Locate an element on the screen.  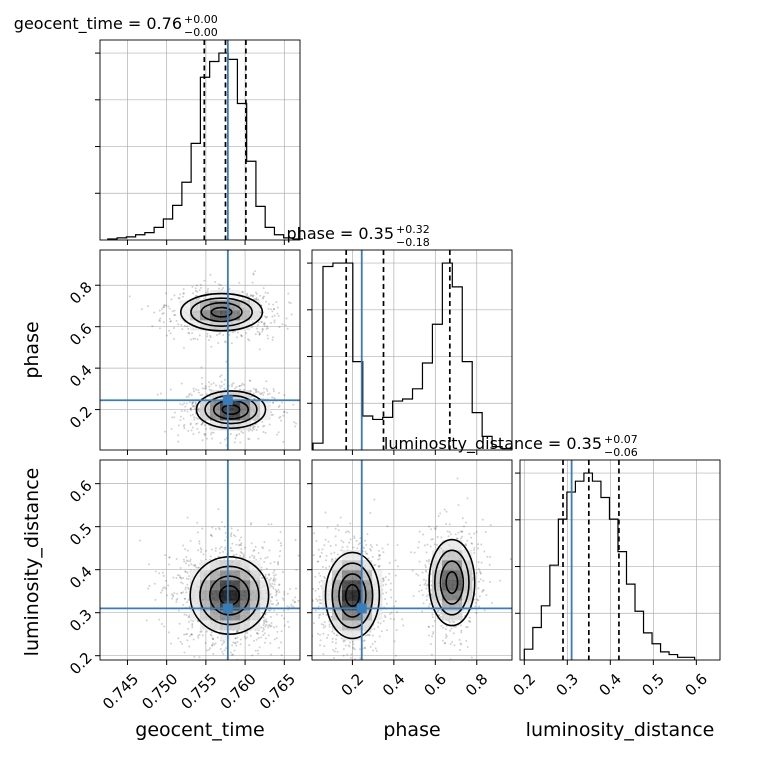
contour-line is located at coordinates (452, 583).